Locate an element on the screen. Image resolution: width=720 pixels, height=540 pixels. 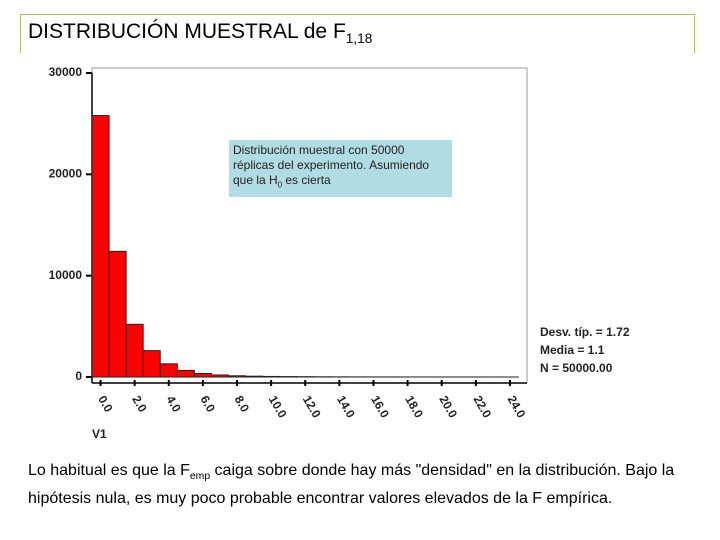
annotation-sub: 0 is located at coordinates (280, 185).